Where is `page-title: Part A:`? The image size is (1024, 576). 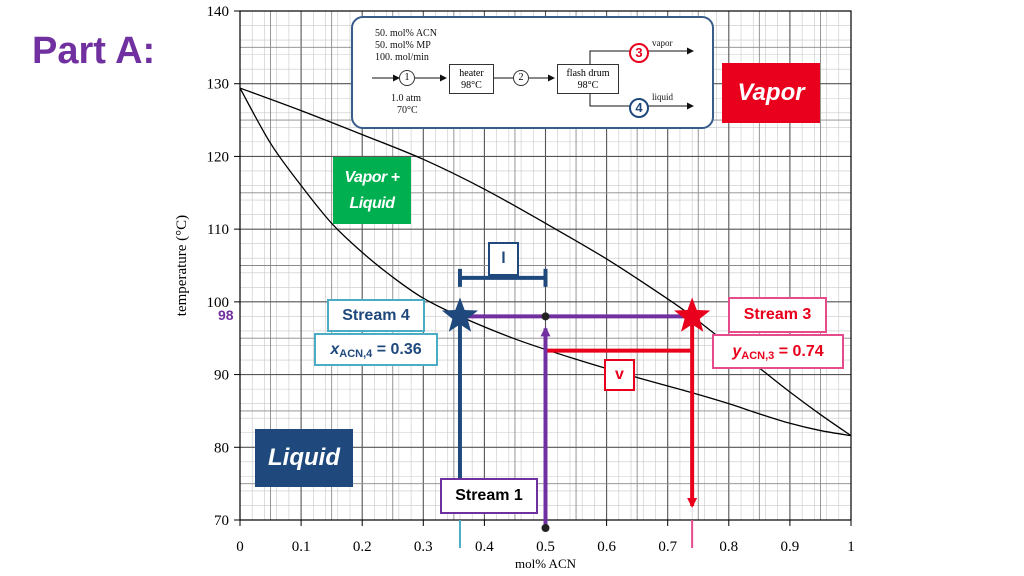 page-title: Part A: is located at coordinates (94, 51).